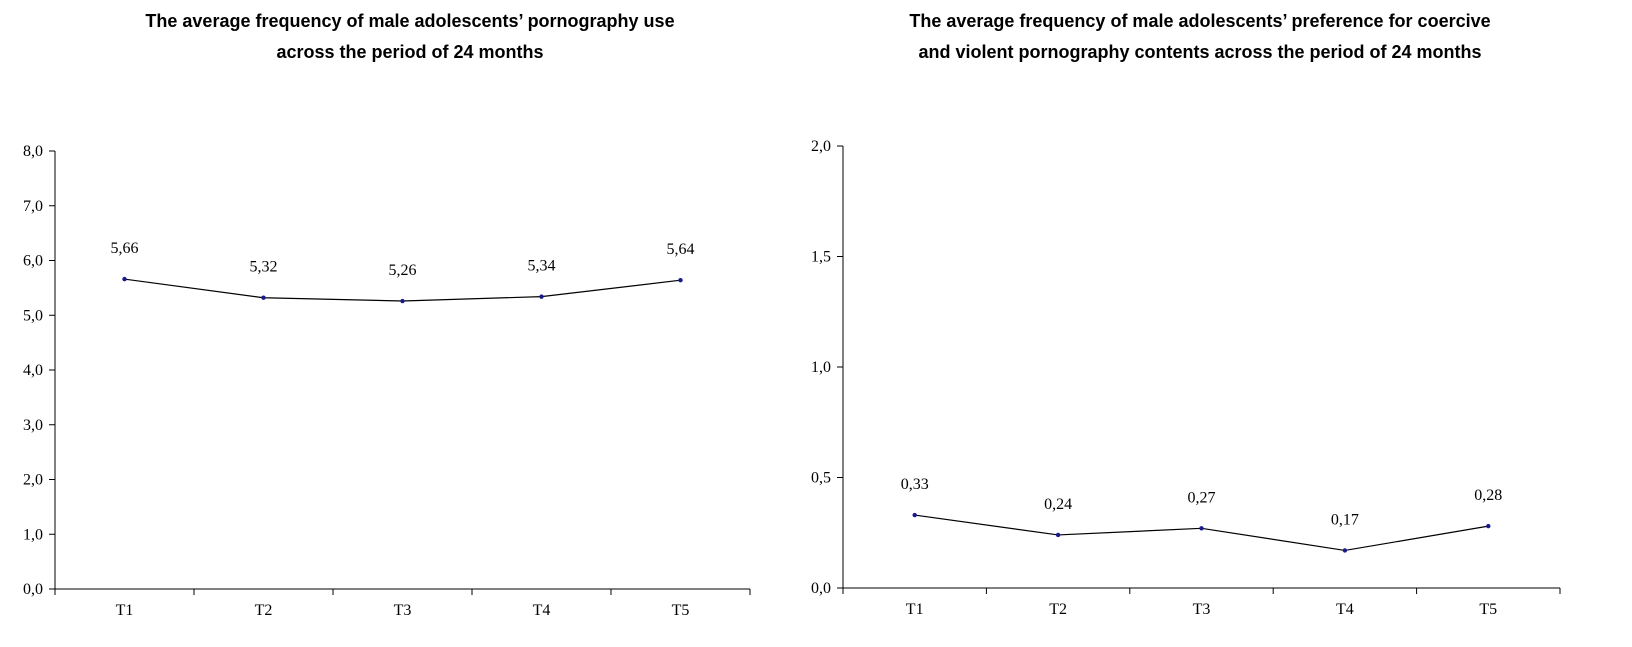 The image size is (1632, 647). What do you see at coordinates (264, 610) in the screenshot?
I see `x-tick-label-left: T2` at bounding box center [264, 610].